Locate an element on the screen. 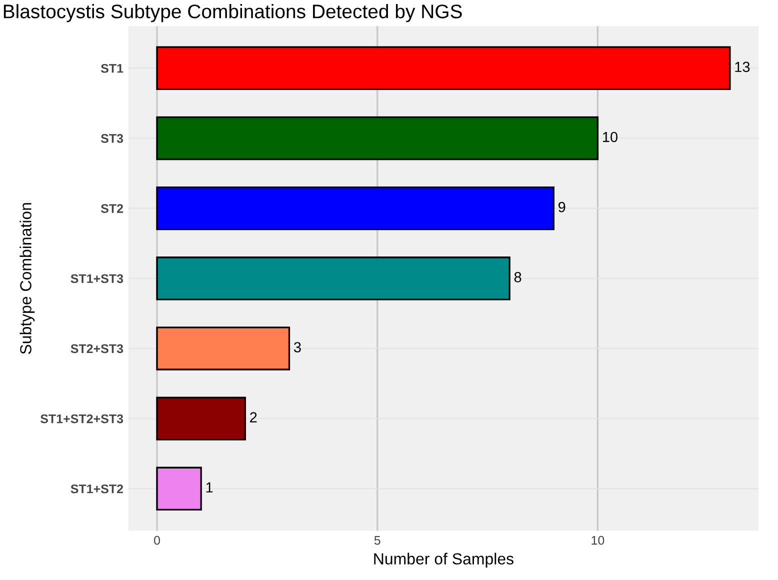  y-axis-title: Subtype Combination is located at coordinates (27, 278).